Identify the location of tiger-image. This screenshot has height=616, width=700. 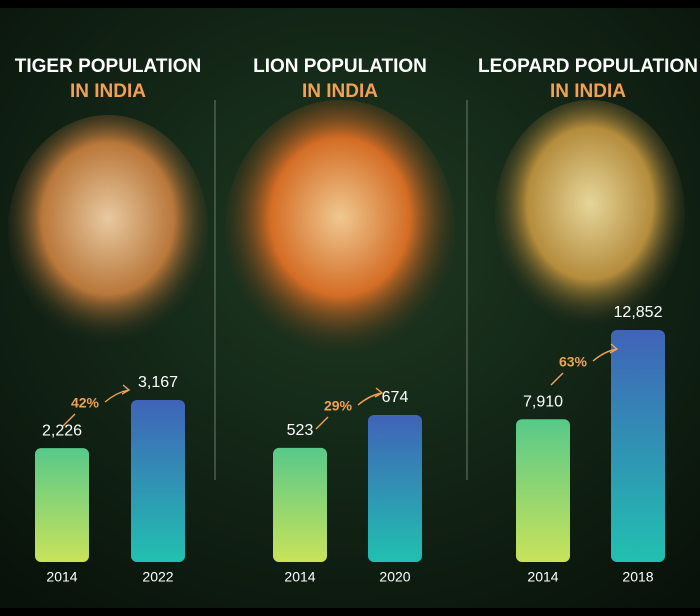
(108, 230).